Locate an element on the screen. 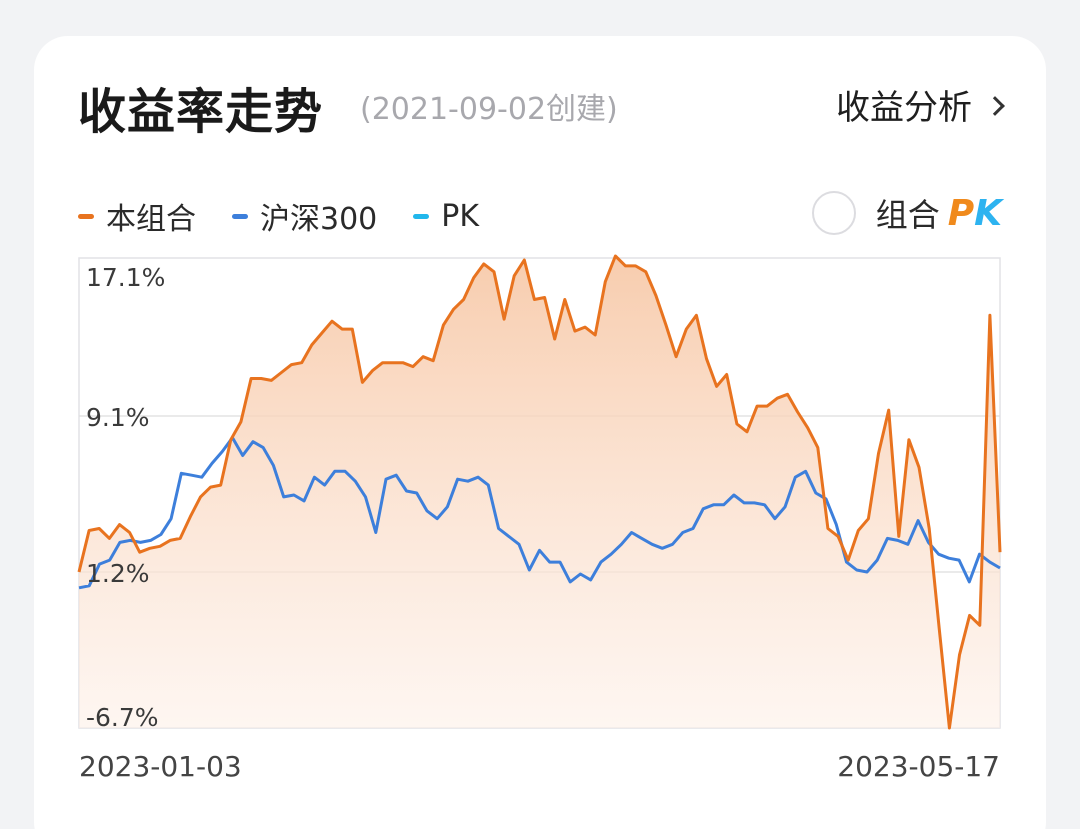  pk-toggle-label: 组合 is located at coordinates (907, 215).